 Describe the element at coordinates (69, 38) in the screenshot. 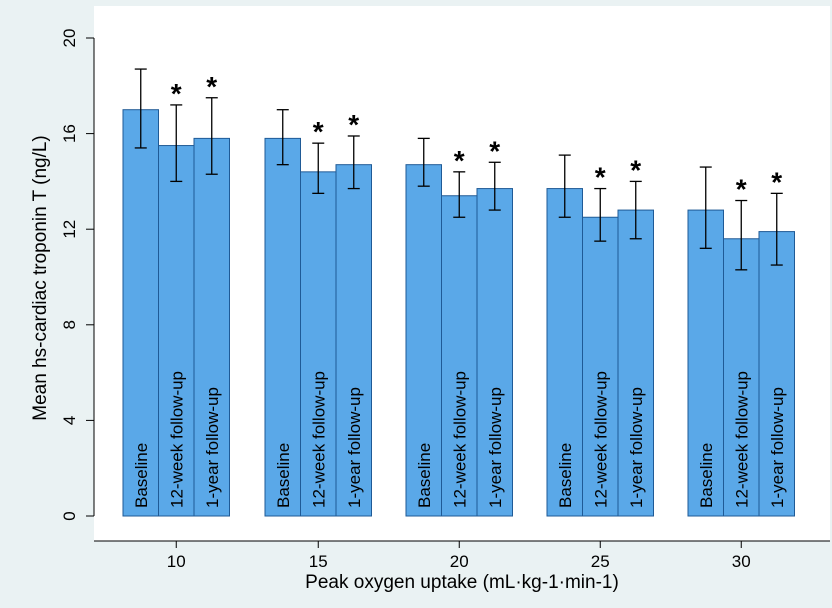

I see `y-tick-label: 20` at that location.